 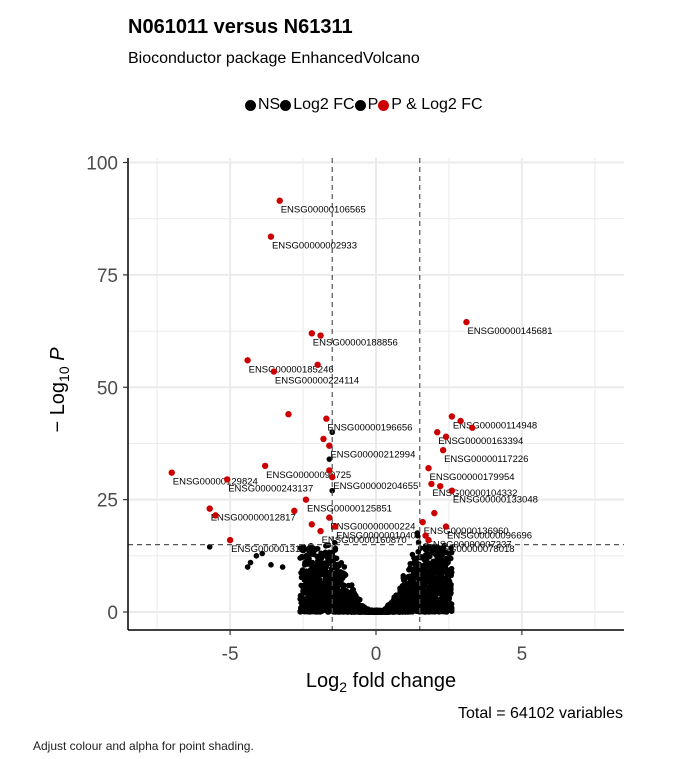 What do you see at coordinates (349, 509) in the screenshot?
I see `gene-label: ENSG00000125851` at bounding box center [349, 509].